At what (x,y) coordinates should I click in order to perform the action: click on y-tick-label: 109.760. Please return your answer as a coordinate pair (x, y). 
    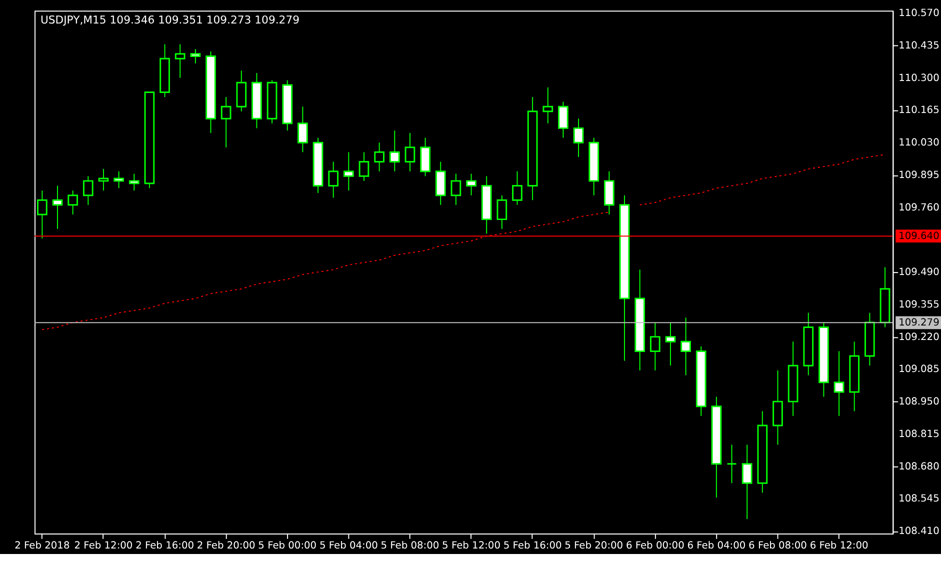
    Looking at the image, I should click on (919, 208).